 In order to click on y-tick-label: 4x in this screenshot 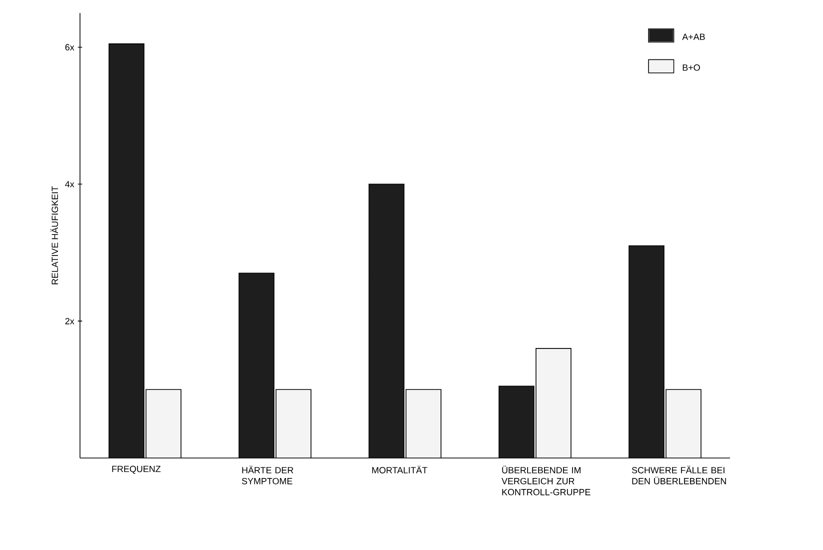, I will do `click(69, 184)`.